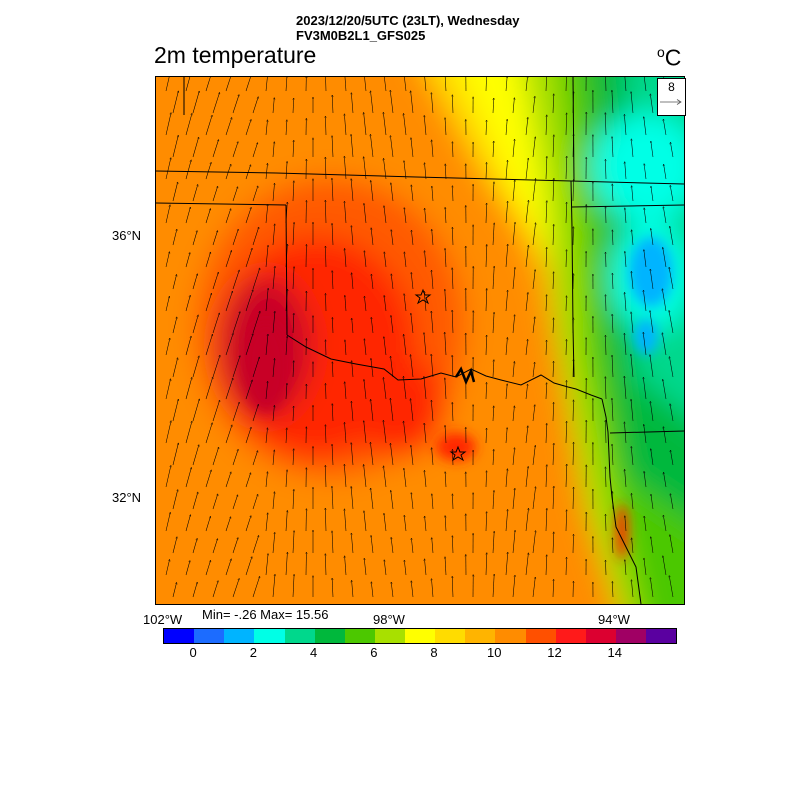  Describe the element at coordinates (637, 167) in the screenshot. I see `cyan-zone-north` at that location.